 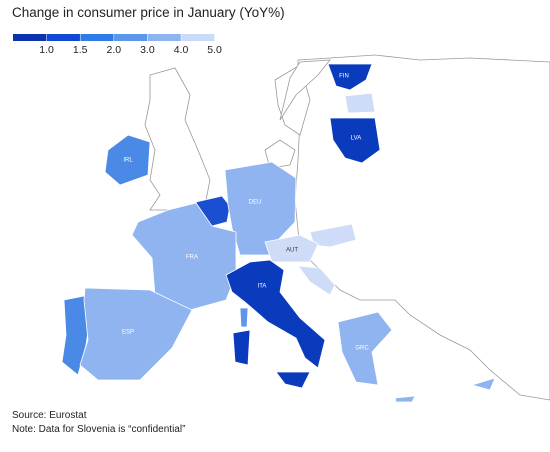 I want to click on country-label: IRL, so click(x=128, y=161).